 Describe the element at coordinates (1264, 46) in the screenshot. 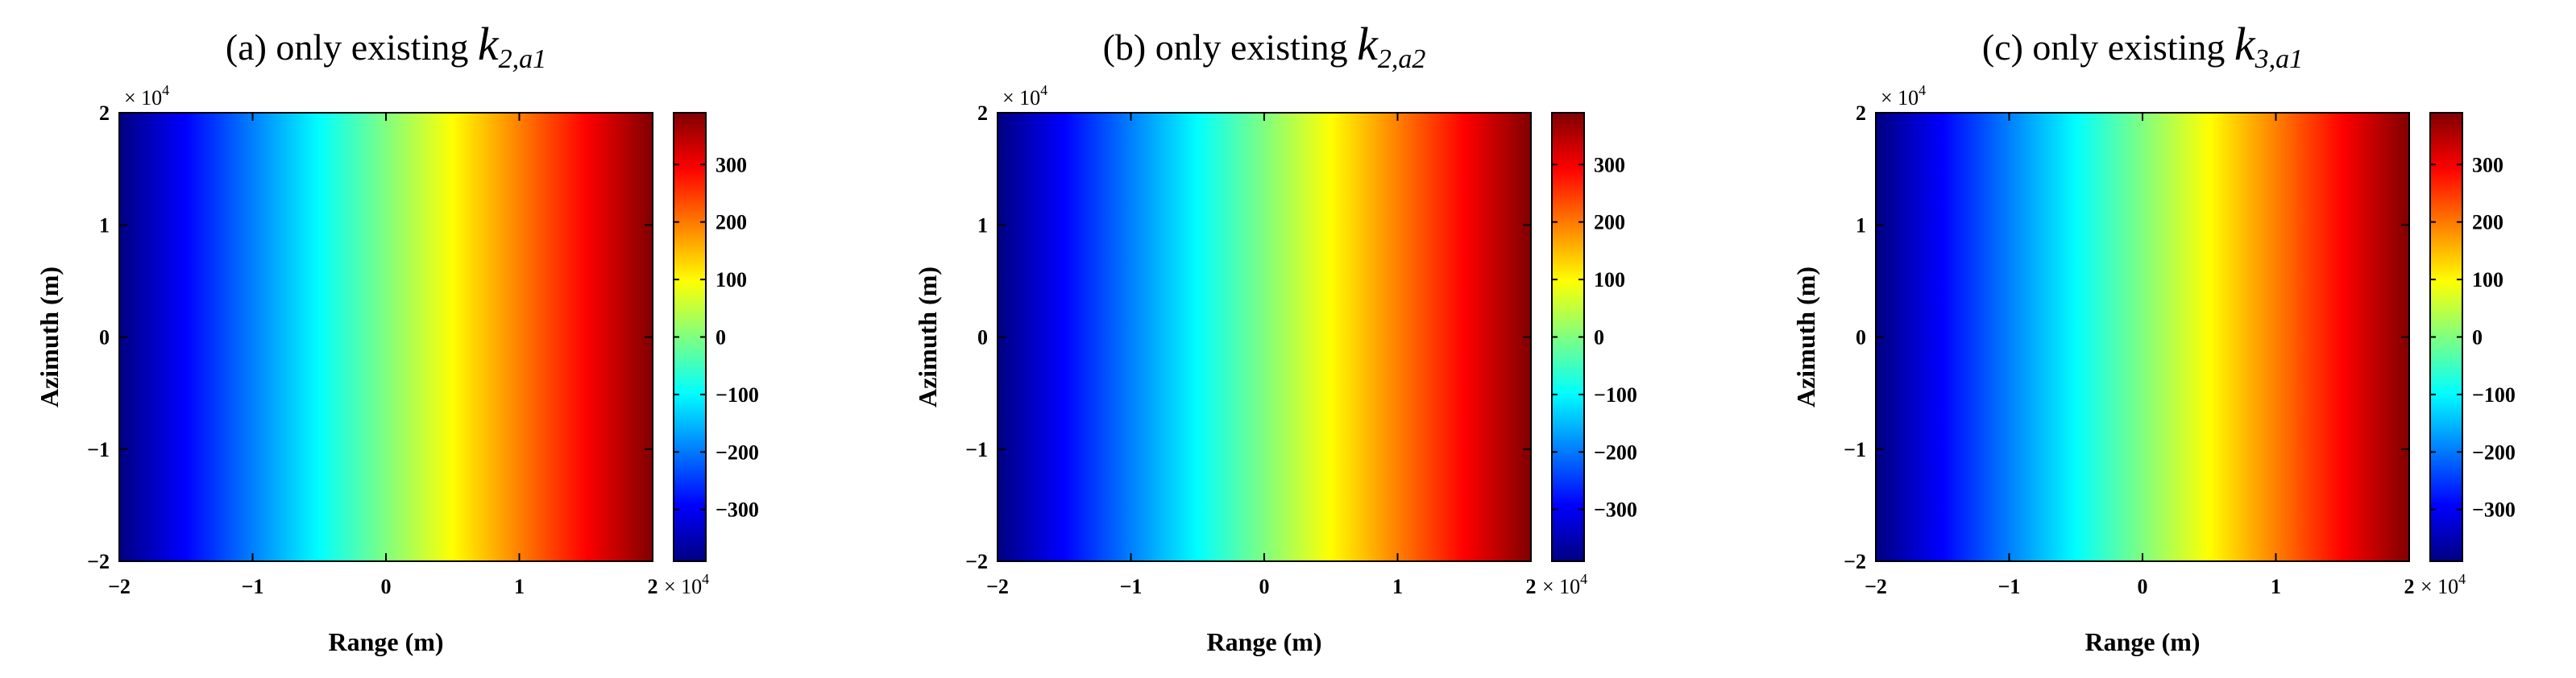

I see `chart-title: (b) only existing k2,a2` at that location.